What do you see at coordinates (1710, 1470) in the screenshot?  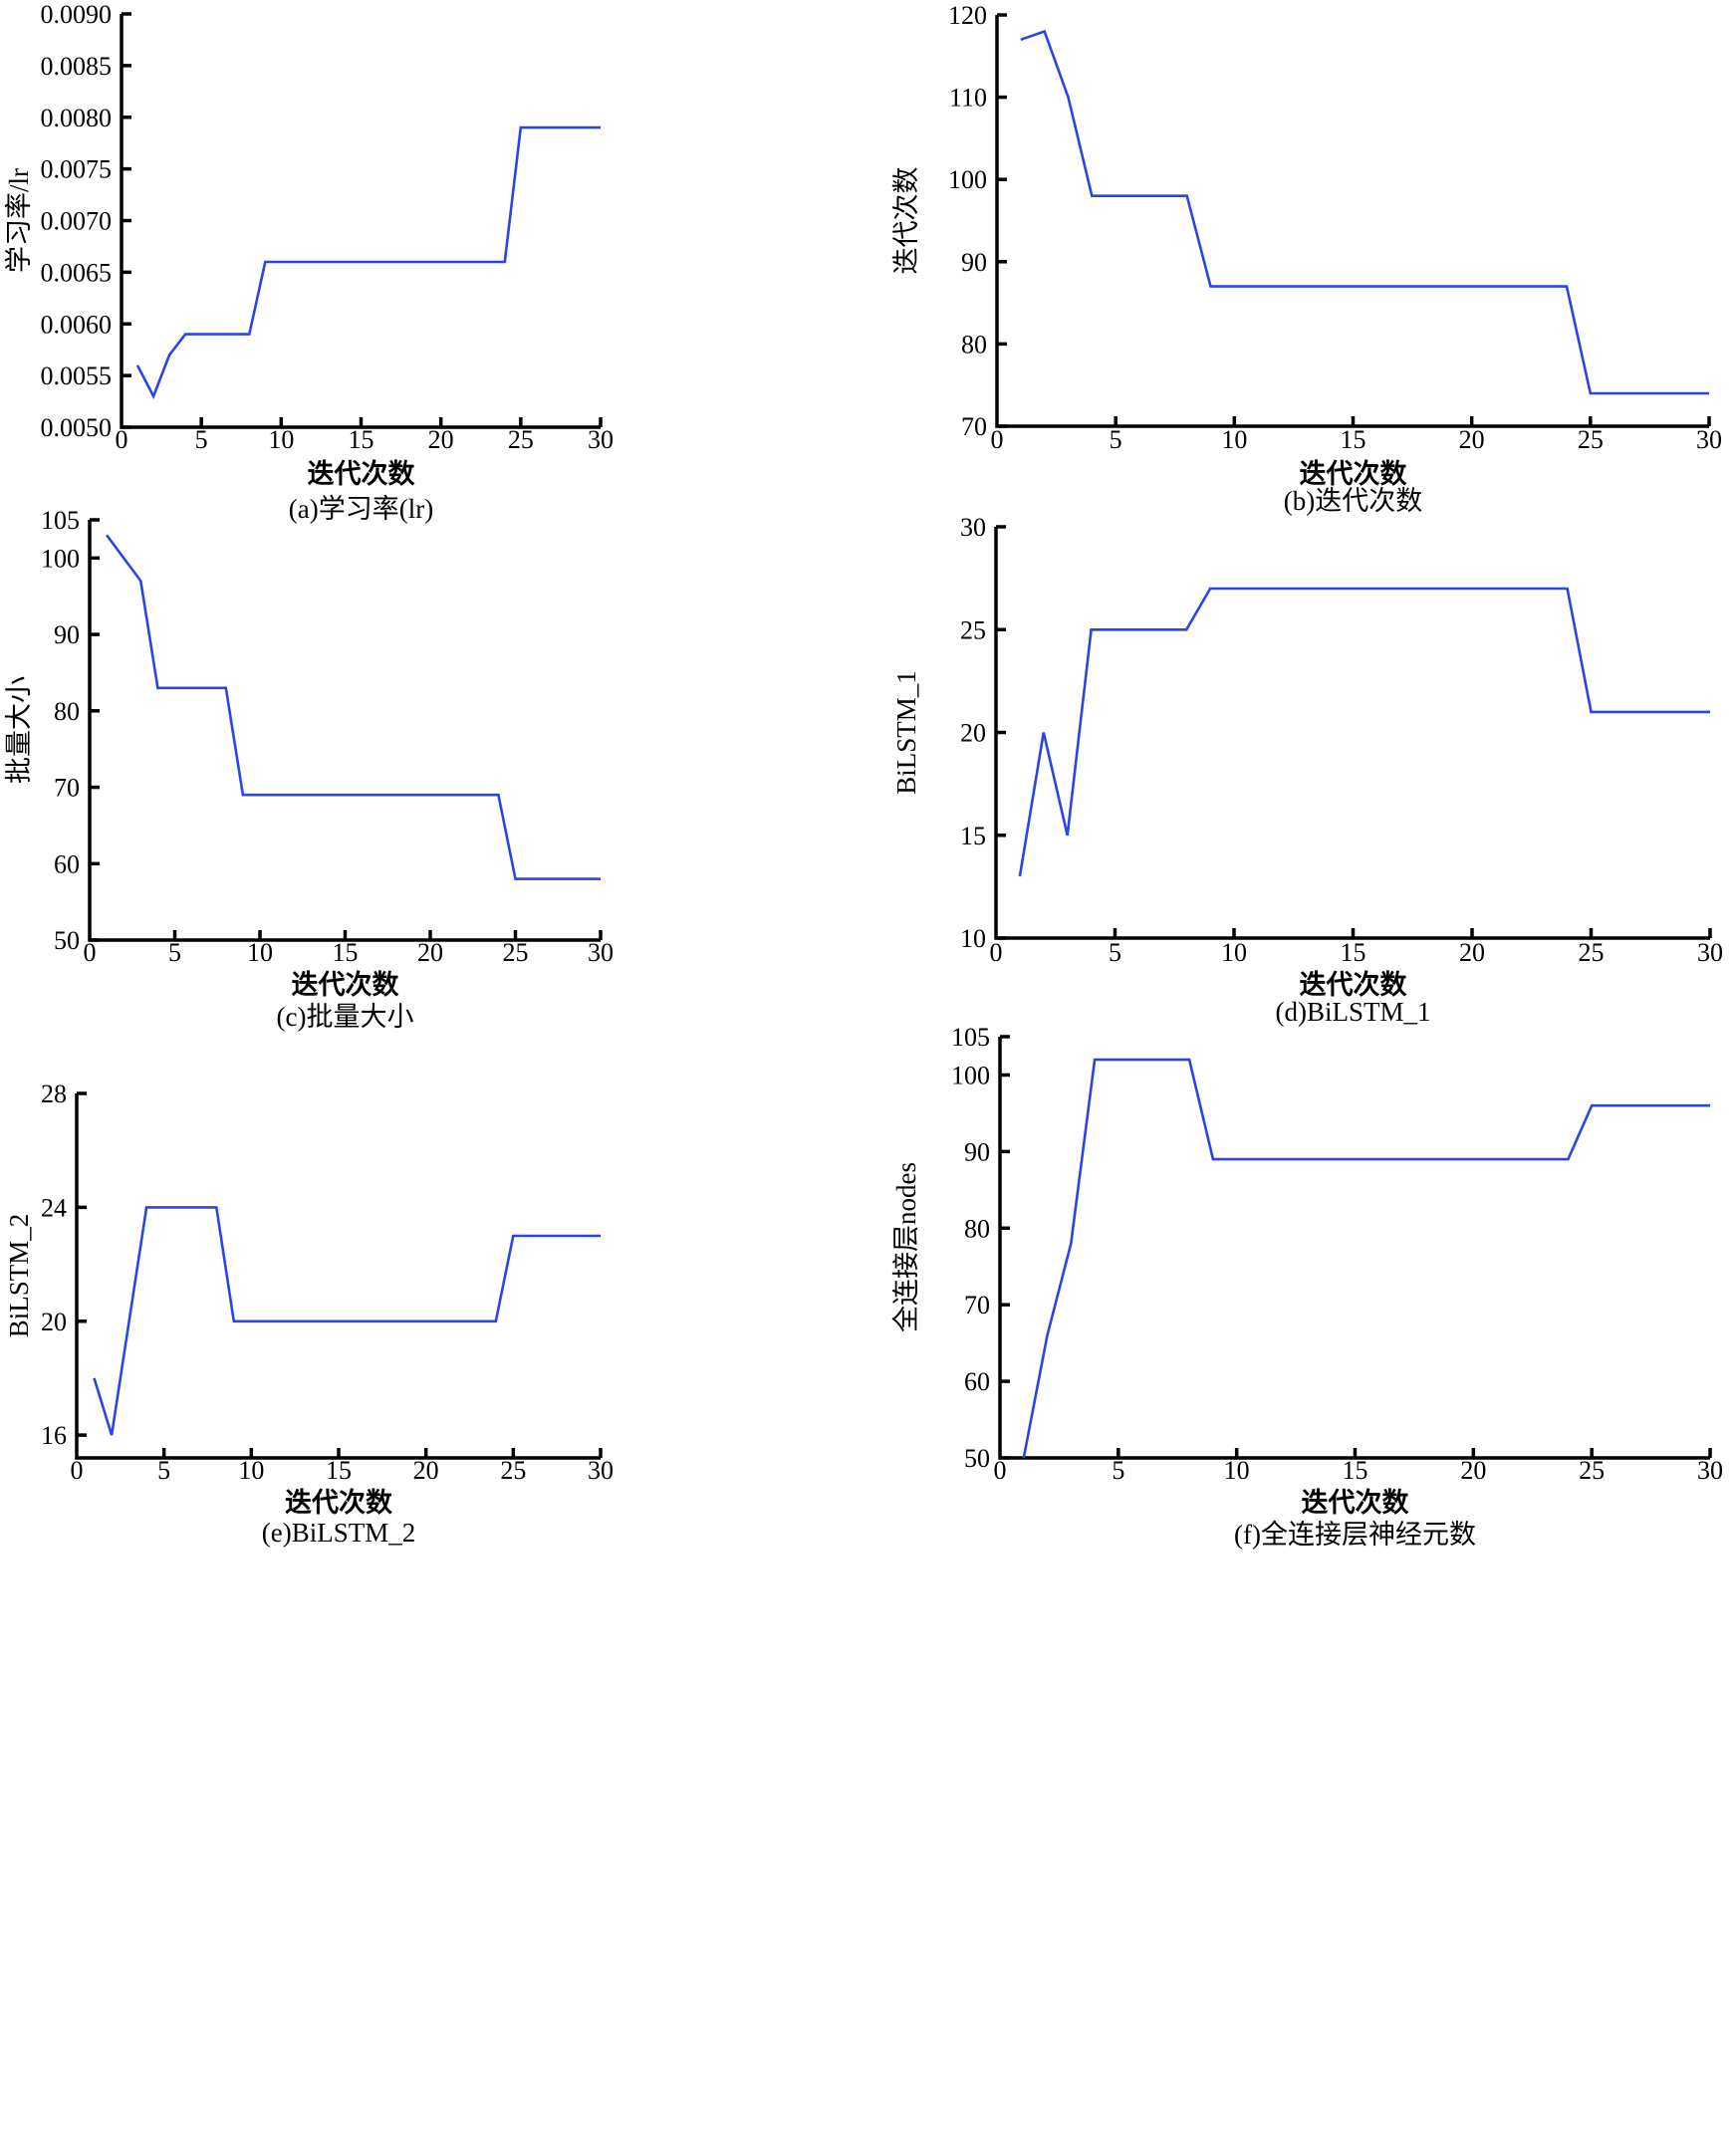 I see `x-tick-label-f-6: 30` at bounding box center [1710, 1470].